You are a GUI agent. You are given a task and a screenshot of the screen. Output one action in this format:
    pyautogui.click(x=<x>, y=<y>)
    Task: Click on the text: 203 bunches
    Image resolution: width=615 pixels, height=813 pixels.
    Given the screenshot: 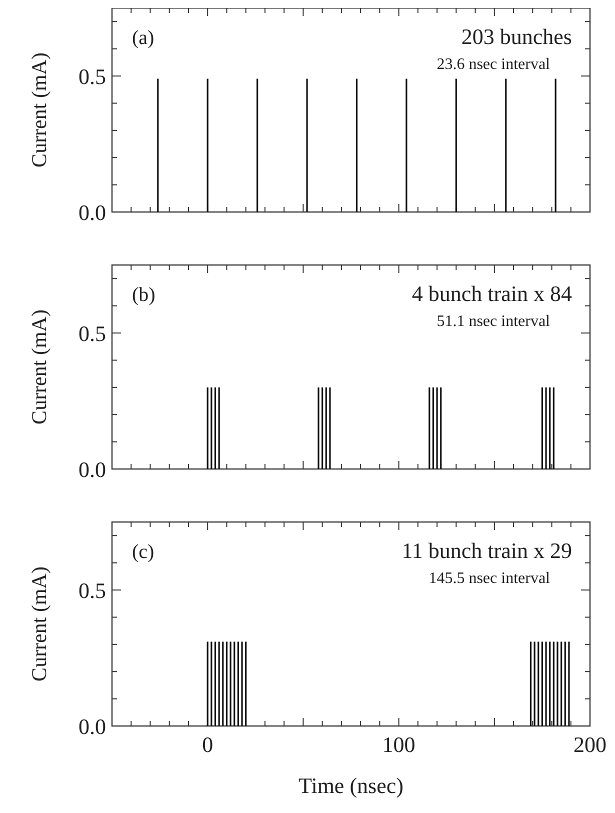 What is the action you would take?
    pyautogui.click(x=516, y=36)
    